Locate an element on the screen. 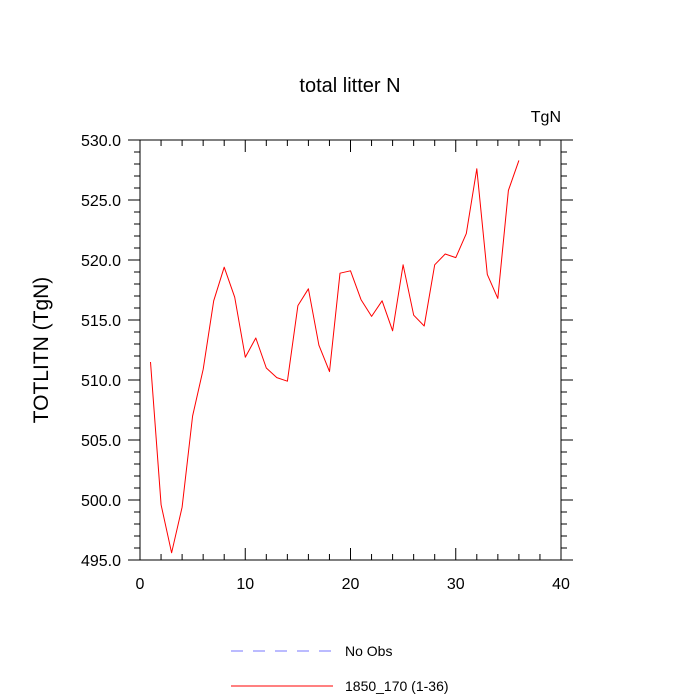  y-tick-label: 515.0 is located at coordinates (101, 321).